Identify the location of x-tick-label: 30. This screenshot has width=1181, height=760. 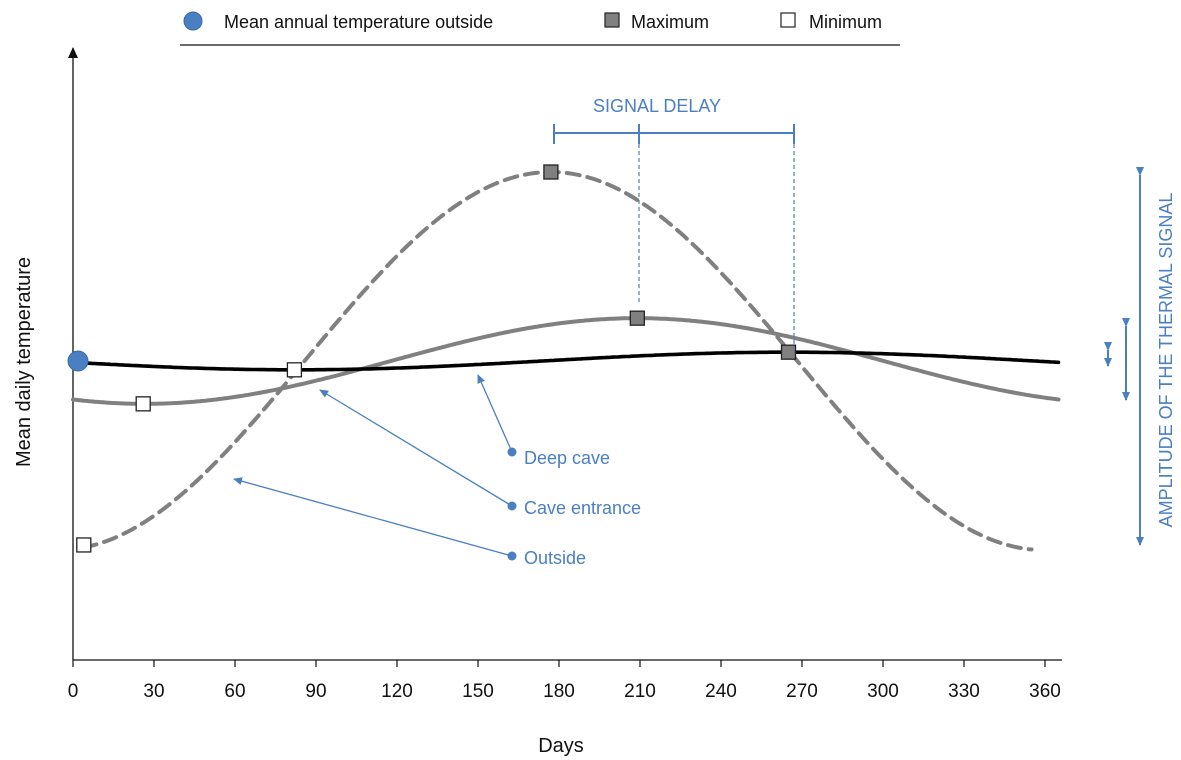
(153, 691).